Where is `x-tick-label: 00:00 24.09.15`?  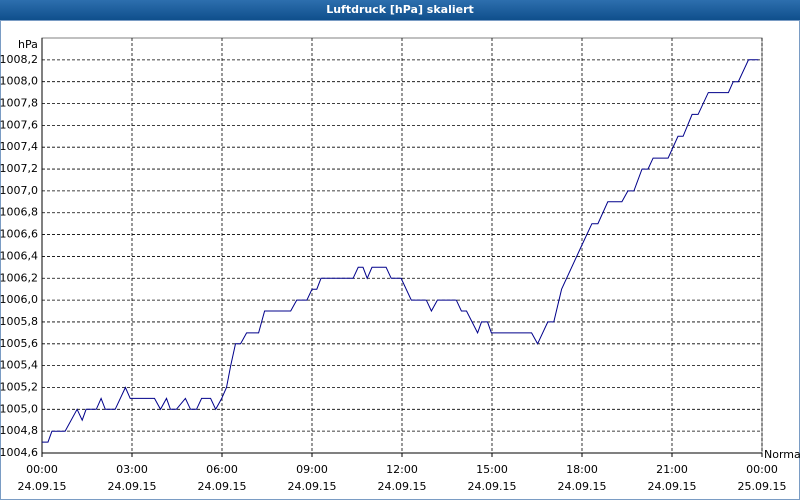 x-tick-label: 00:00 24.09.15 is located at coordinates (42, 478).